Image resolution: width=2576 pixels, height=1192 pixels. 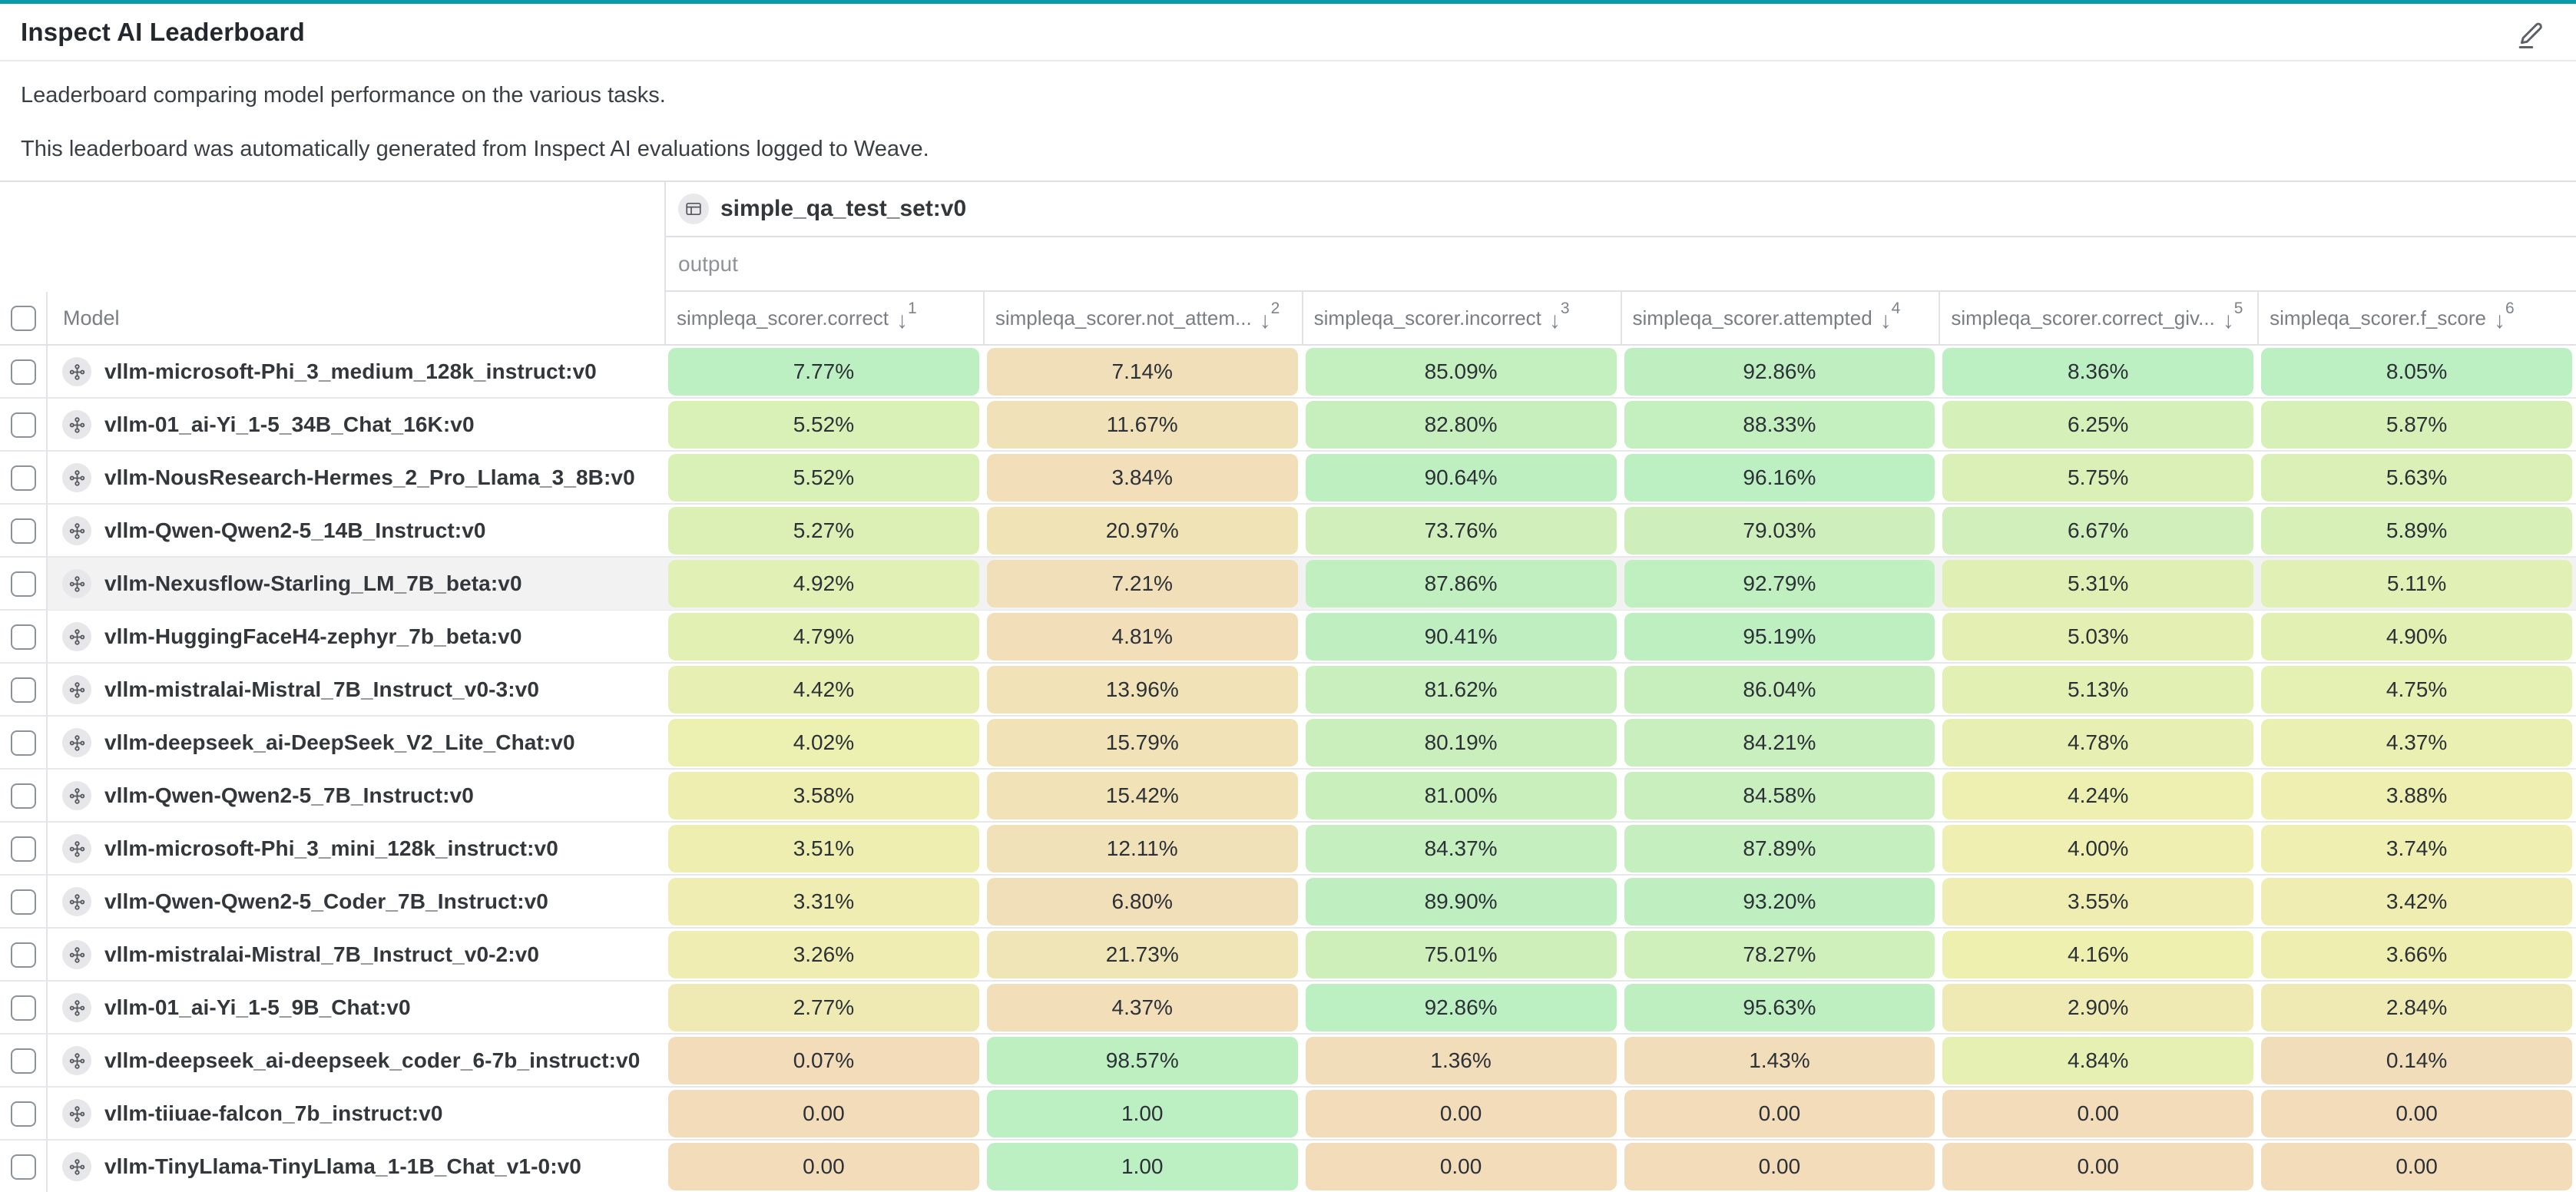 I want to click on column-header-4: simpleqa_scorer.attempted ↓ 4, so click(x=1779, y=318).